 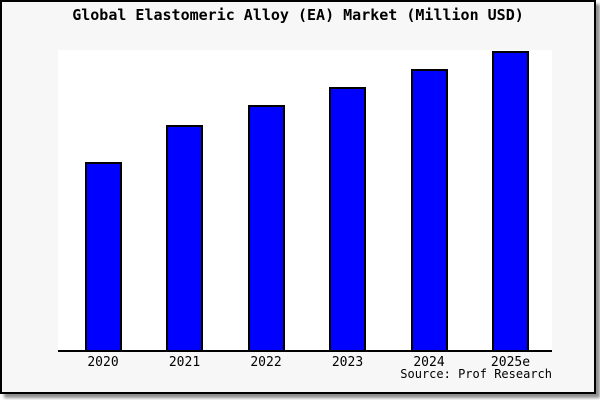 I want to click on bar-2021, so click(x=184, y=237).